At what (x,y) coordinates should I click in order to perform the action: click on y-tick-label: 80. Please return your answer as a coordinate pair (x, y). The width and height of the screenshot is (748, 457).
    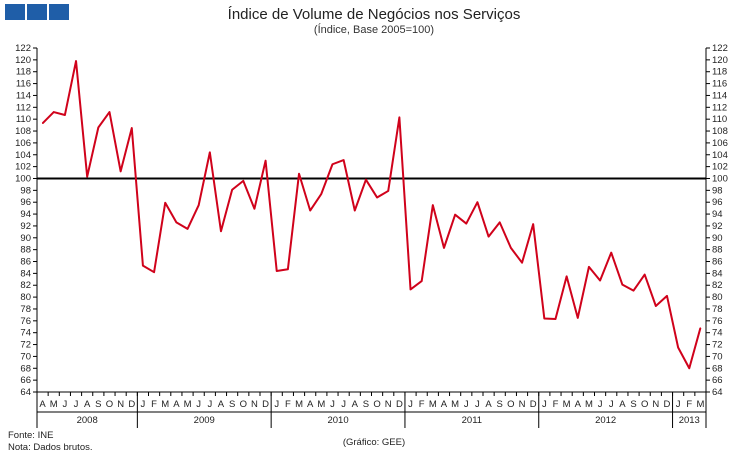
    Looking at the image, I should click on (717, 297).